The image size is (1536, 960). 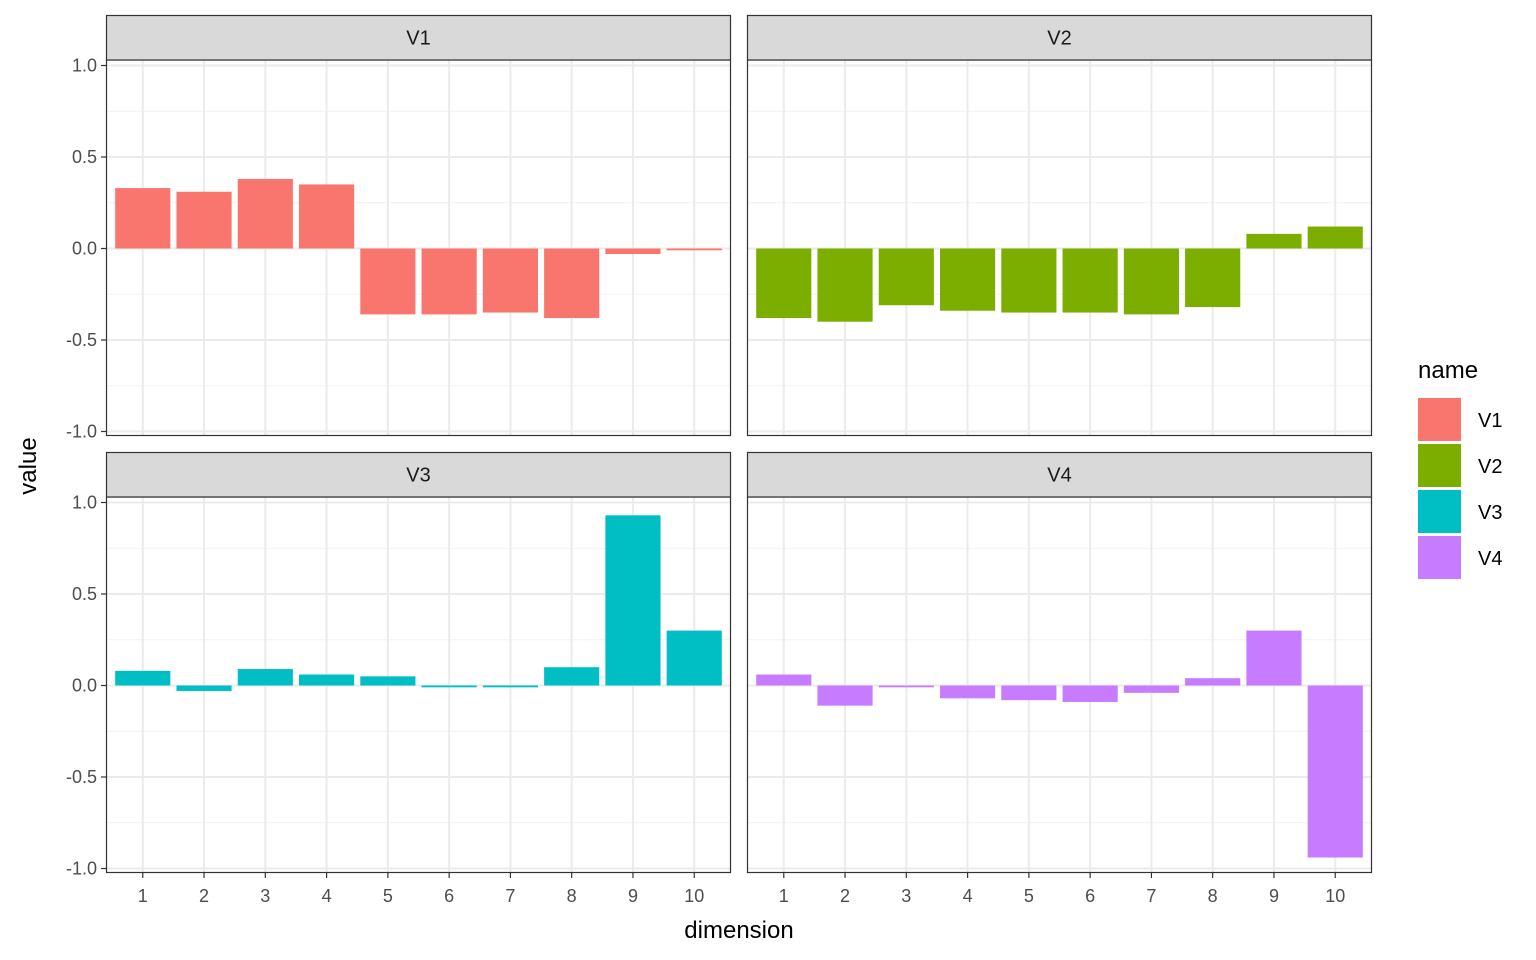 What do you see at coordinates (1490, 559) in the screenshot?
I see `legend-label-v4: V4` at bounding box center [1490, 559].